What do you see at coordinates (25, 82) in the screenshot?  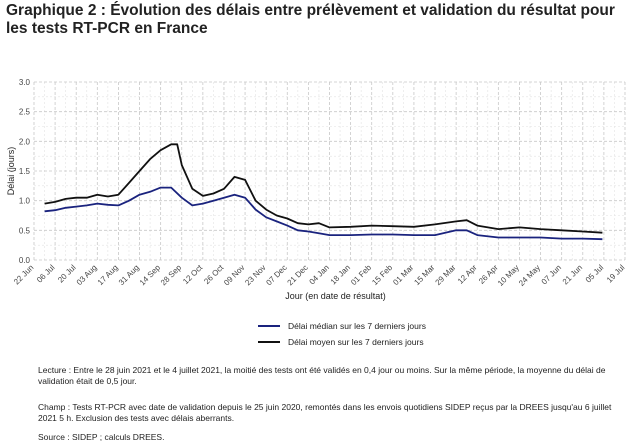 I see `y-tick-label: 3.0` at bounding box center [25, 82].